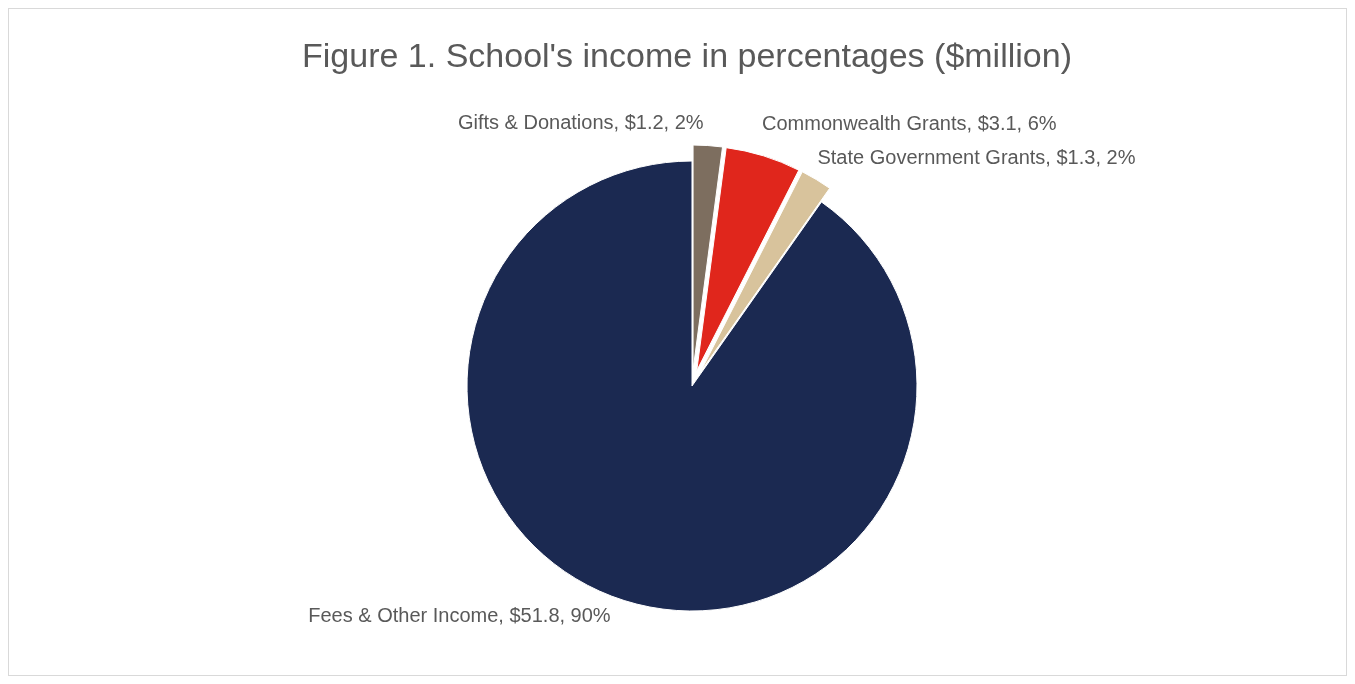  I want to click on slice-label: State Government Grants, so click(931, 157).